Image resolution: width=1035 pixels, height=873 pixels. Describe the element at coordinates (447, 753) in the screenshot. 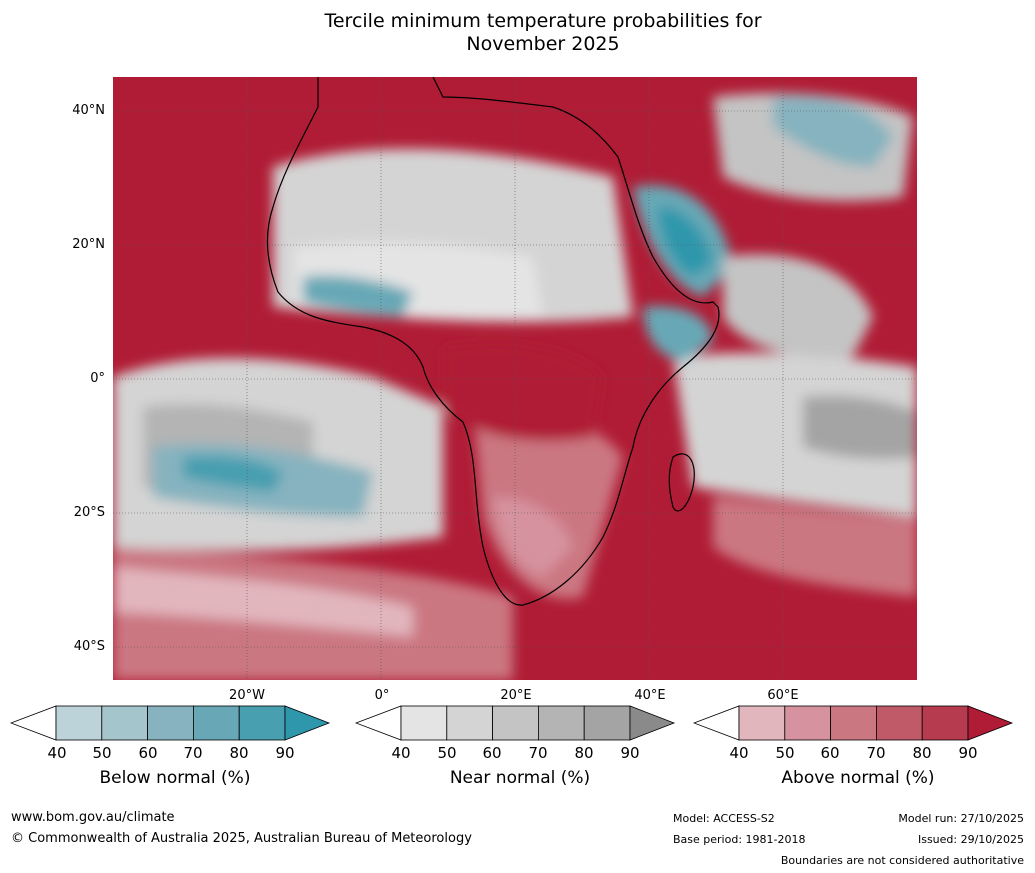

I see `cb-near-tick-50: 50` at that location.